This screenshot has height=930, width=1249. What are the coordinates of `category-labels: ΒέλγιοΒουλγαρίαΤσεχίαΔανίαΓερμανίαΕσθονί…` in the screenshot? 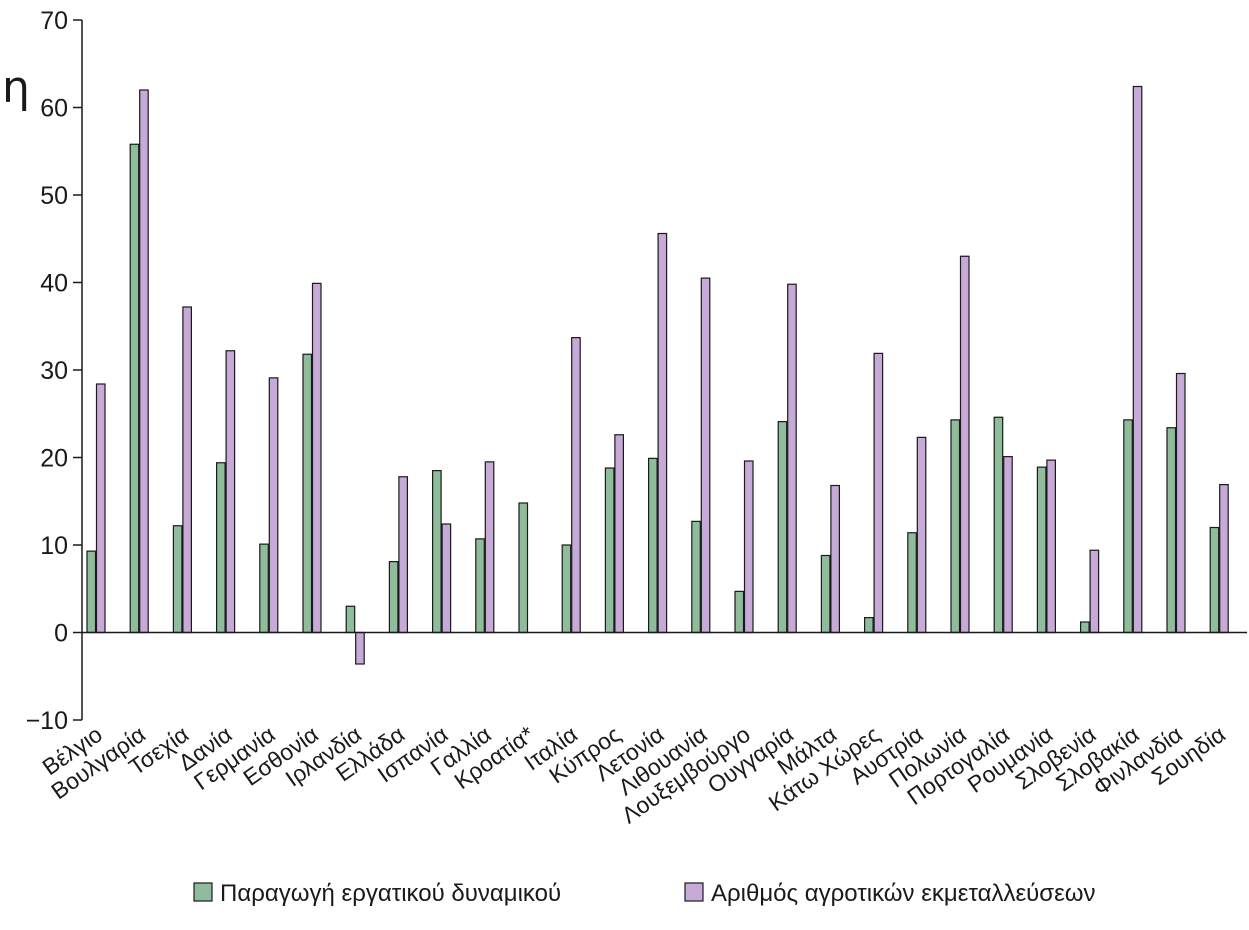 It's located at (633, 775).